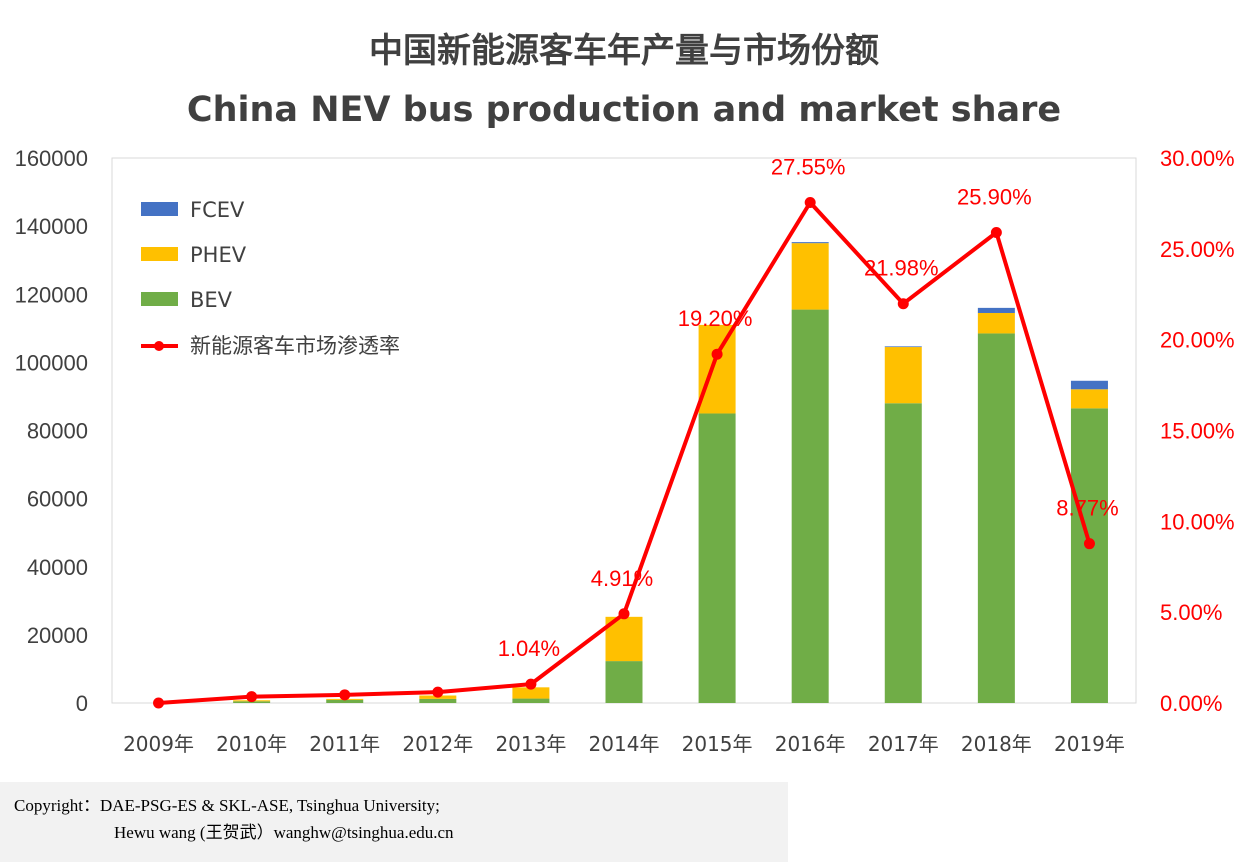 Image resolution: width=1248 pixels, height=862 pixels. What do you see at coordinates (284, 832) in the screenshot?
I see `copyright-line-2: Hewu wang (王贺武）wanghw@tsinghua.edu.cn` at bounding box center [284, 832].